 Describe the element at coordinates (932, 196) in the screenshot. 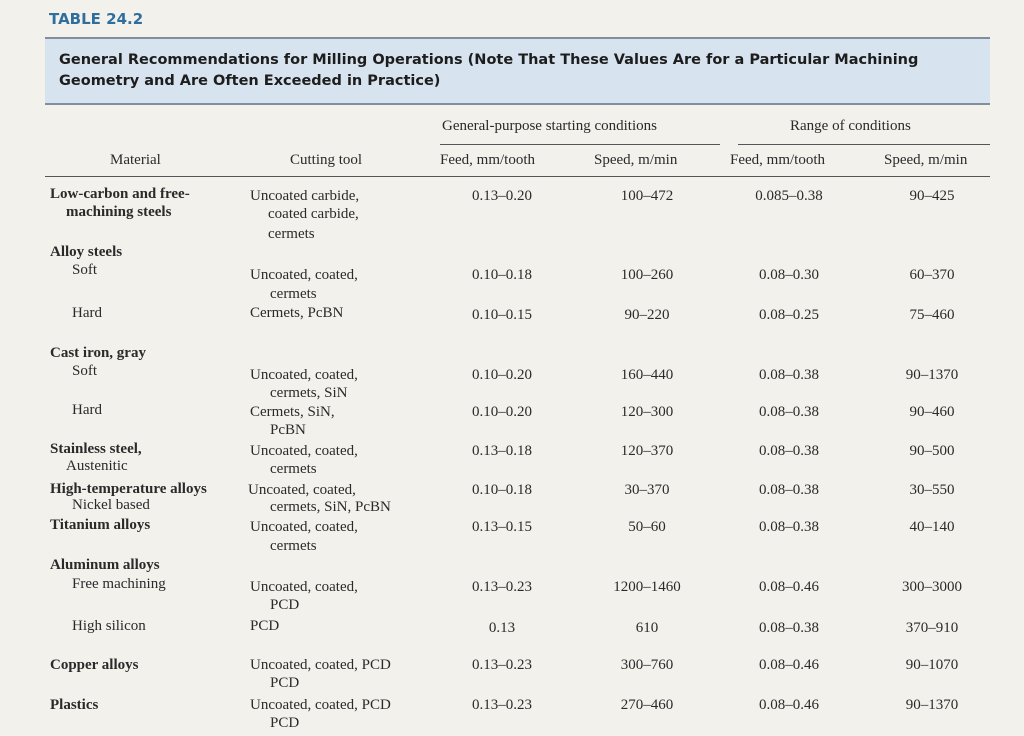

I see `range-speed-cell: 90–425` at that location.